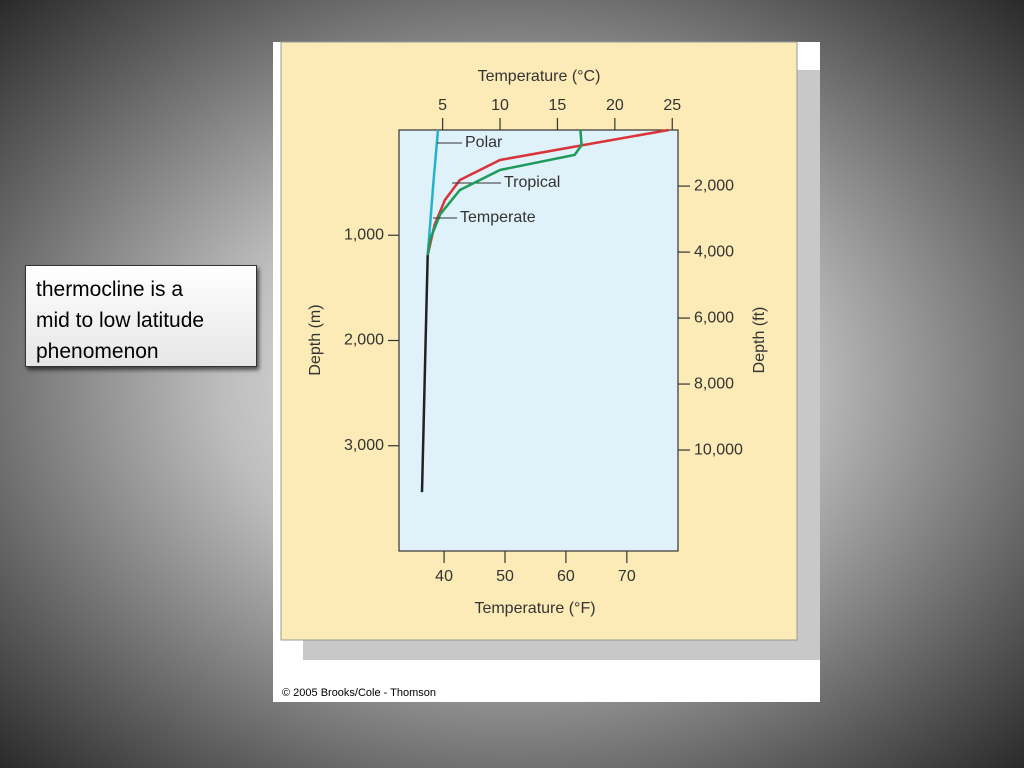 This screenshot has width=1024, height=768. I want to click on x-axis-title: Temperature (°C), so click(539, 76).